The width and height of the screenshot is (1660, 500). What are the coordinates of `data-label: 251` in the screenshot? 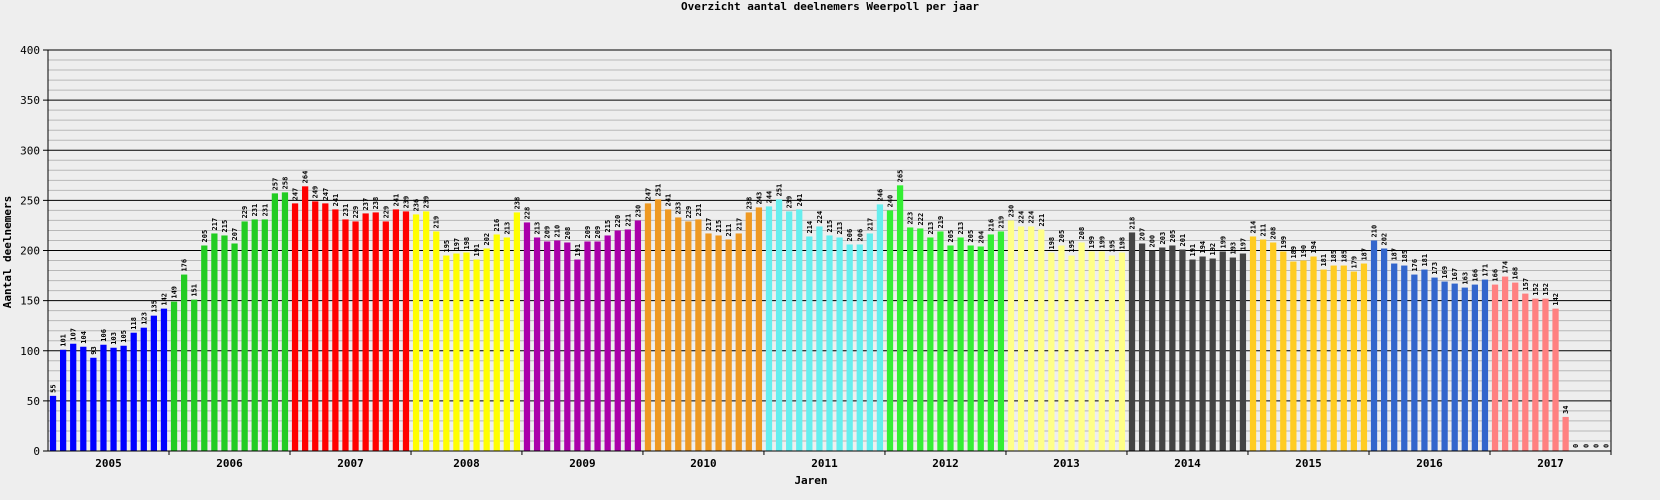 It's located at (659, 190).